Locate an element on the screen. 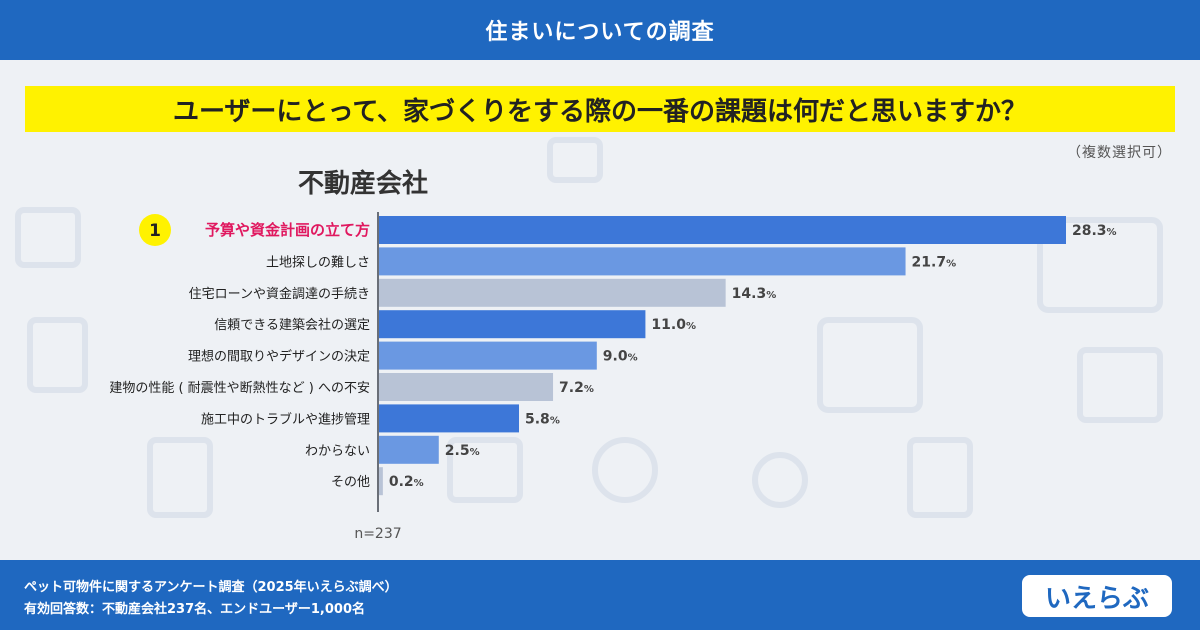  chart-title: 不動産会社 is located at coordinates (363, 184).